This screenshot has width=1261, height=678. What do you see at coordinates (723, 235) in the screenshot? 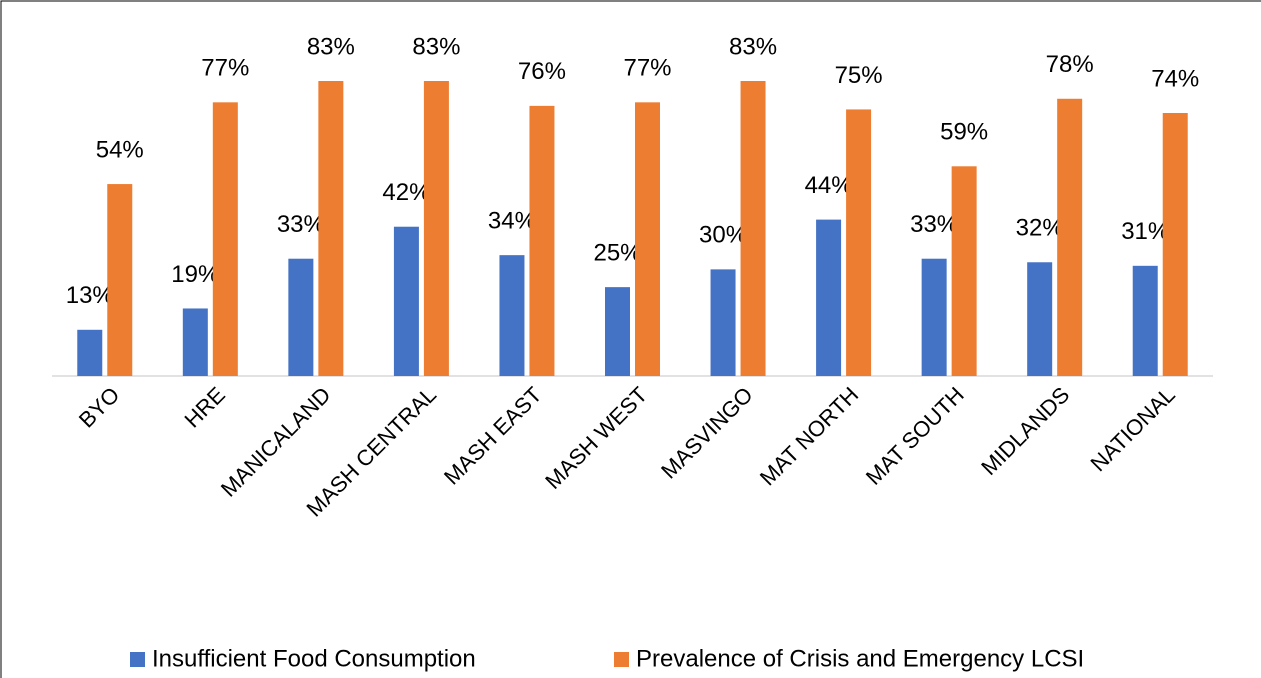
I see `data-label: 30%` at bounding box center [723, 235].